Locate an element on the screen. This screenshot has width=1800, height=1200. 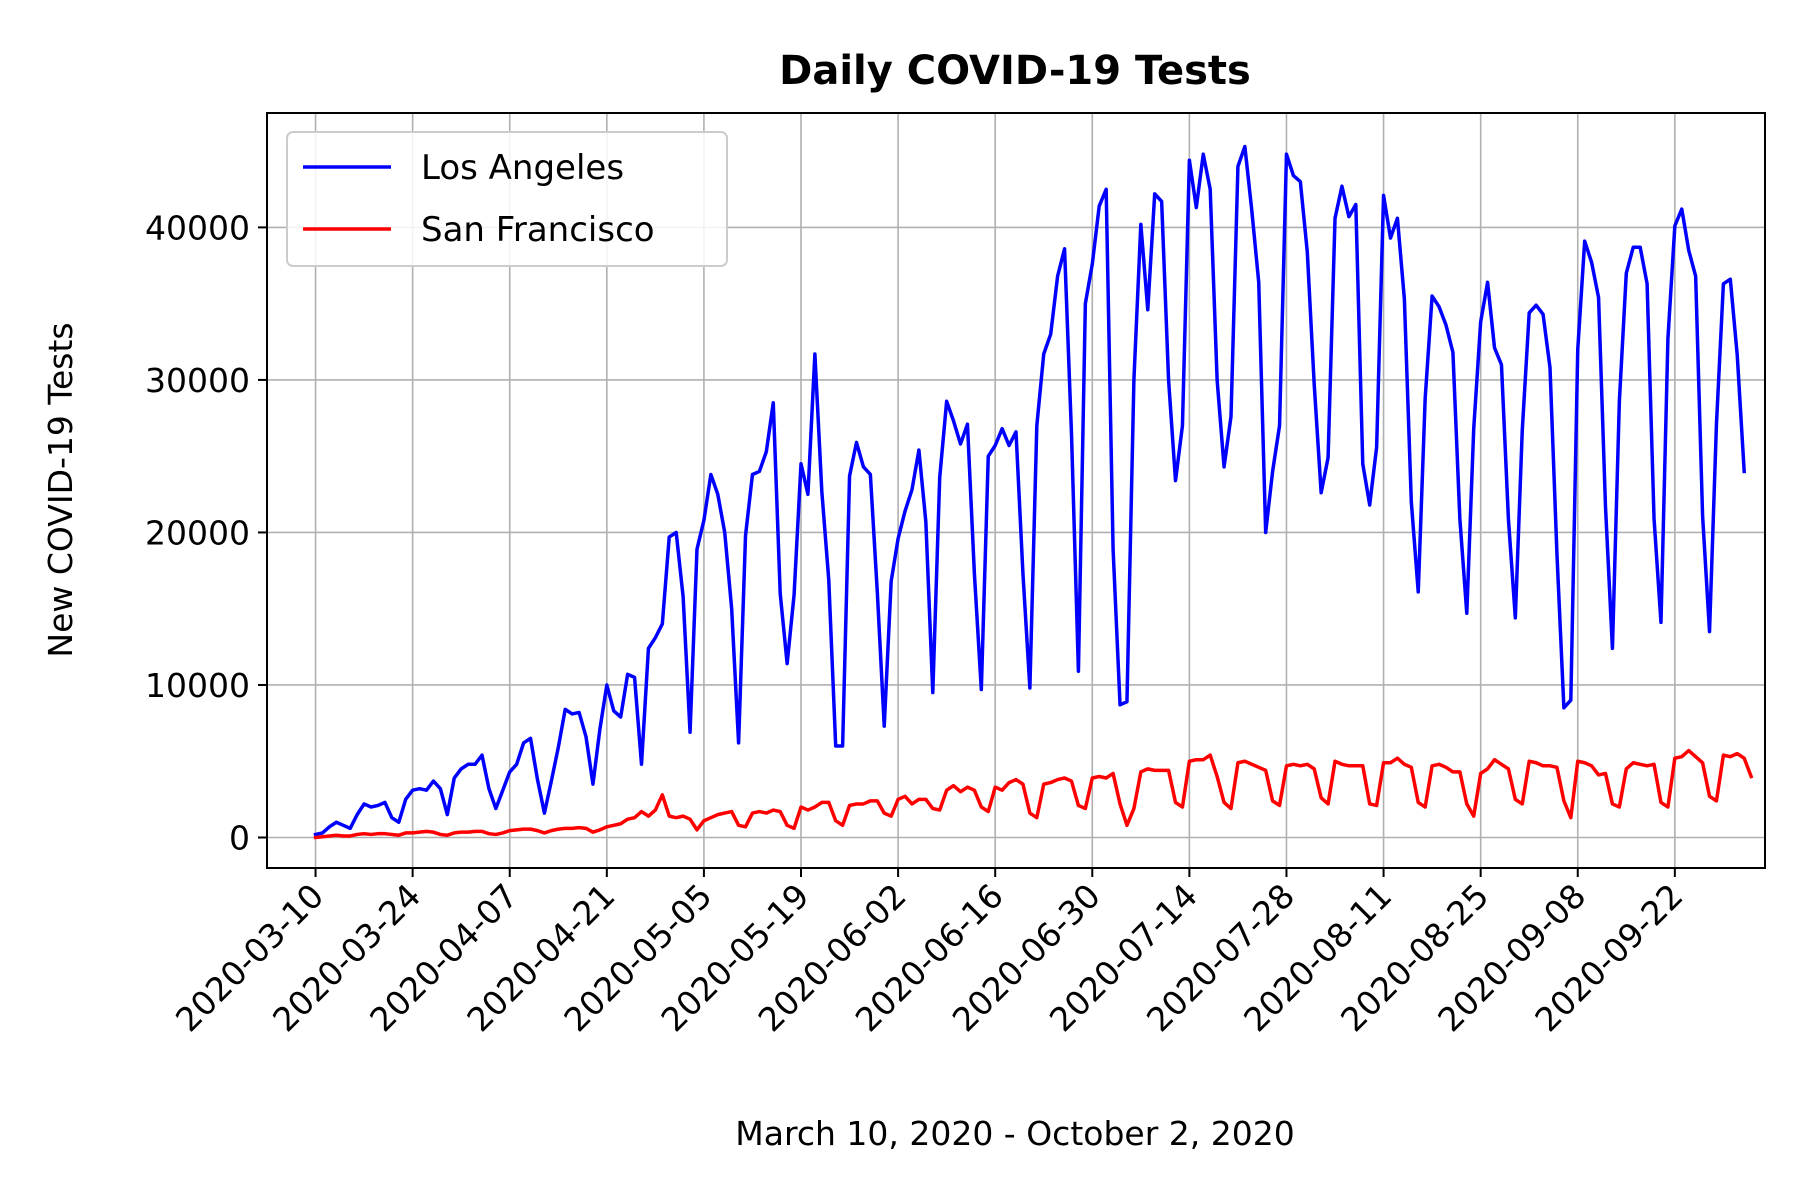
y-tick-label: 30000 is located at coordinates (197, 380).